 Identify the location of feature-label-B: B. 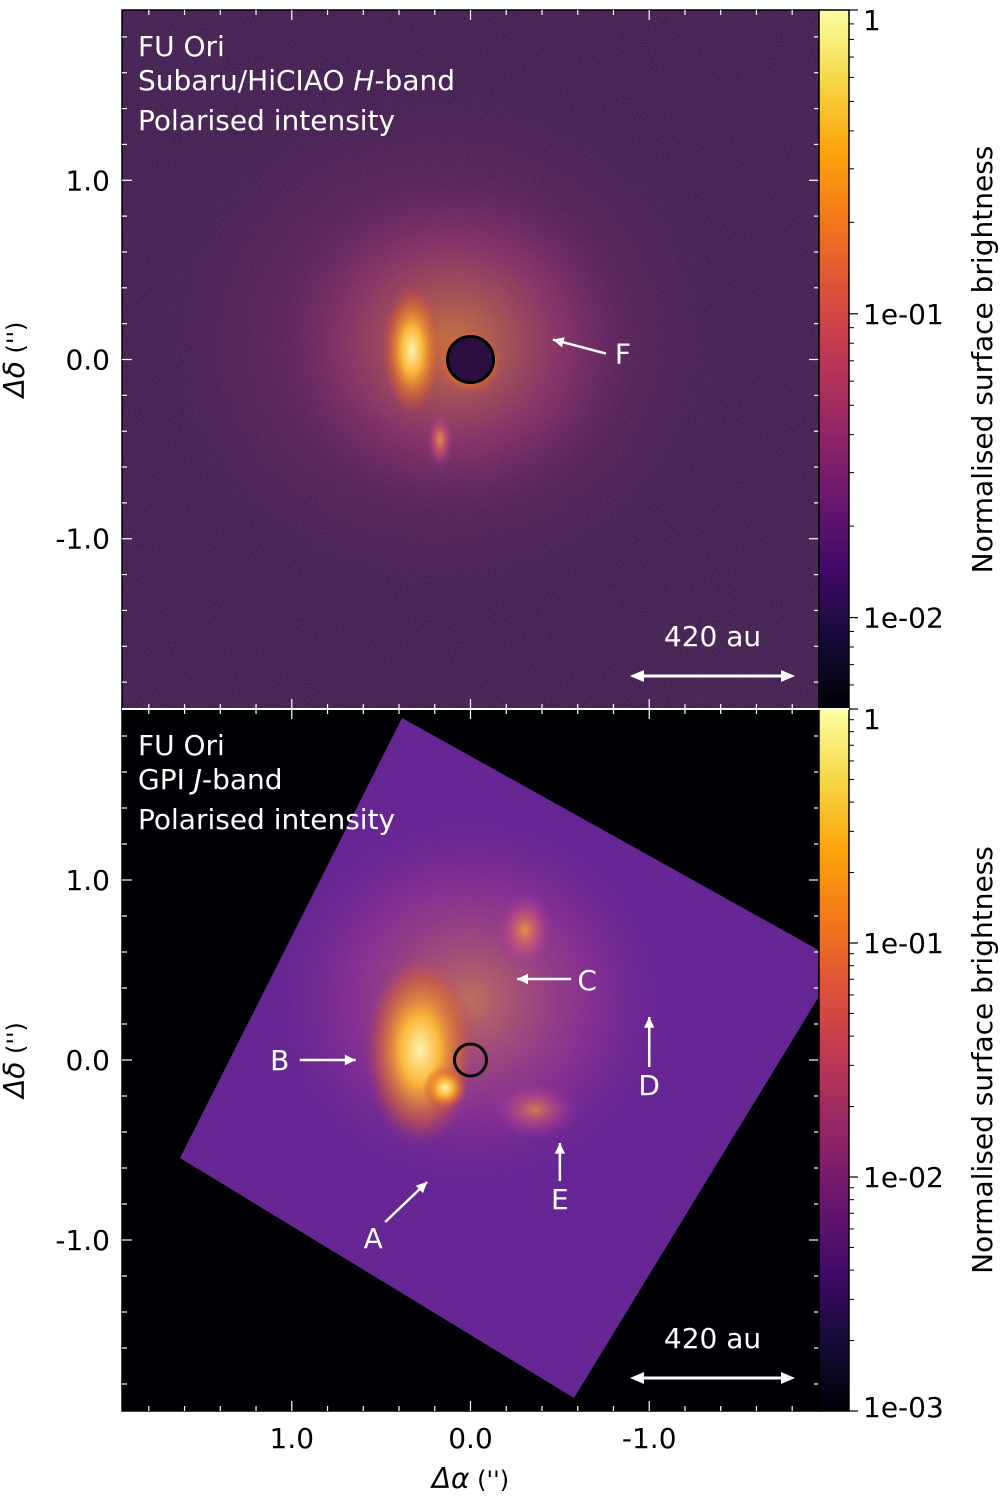
(279, 1060).